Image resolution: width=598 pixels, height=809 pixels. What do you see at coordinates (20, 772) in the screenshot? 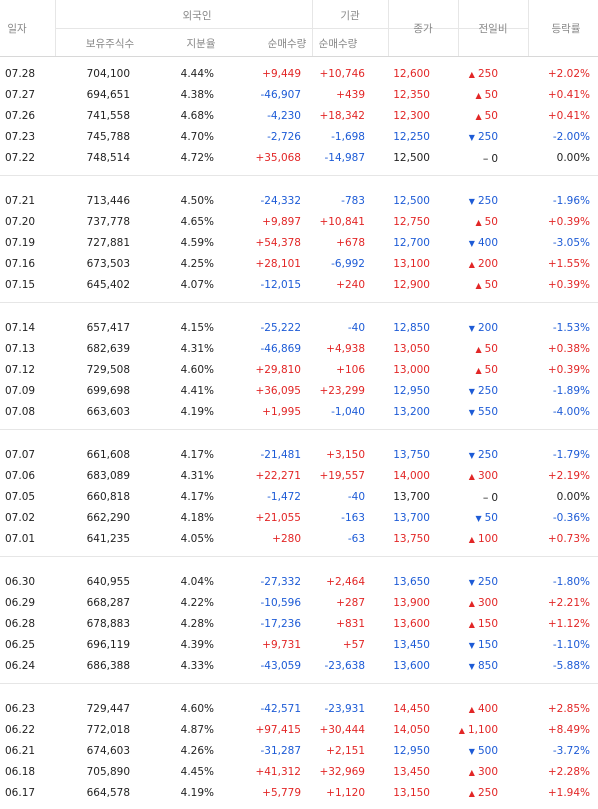
I see `date-cell: 06.18` at bounding box center [20, 772].